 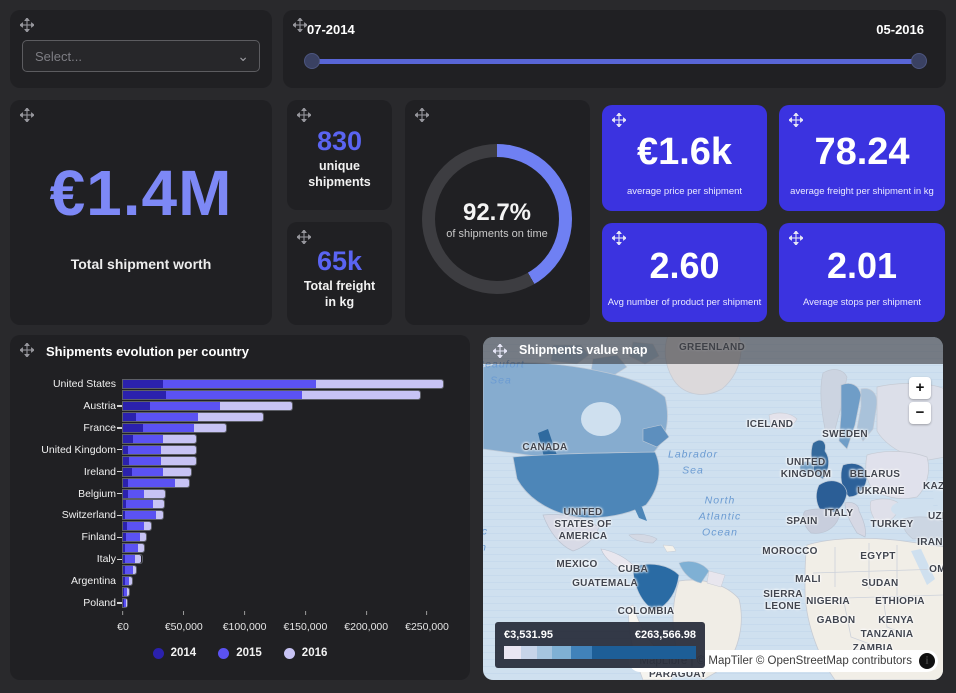 What do you see at coordinates (919, 61) in the screenshot?
I see `slider-handle-end` at bounding box center [919, 61].